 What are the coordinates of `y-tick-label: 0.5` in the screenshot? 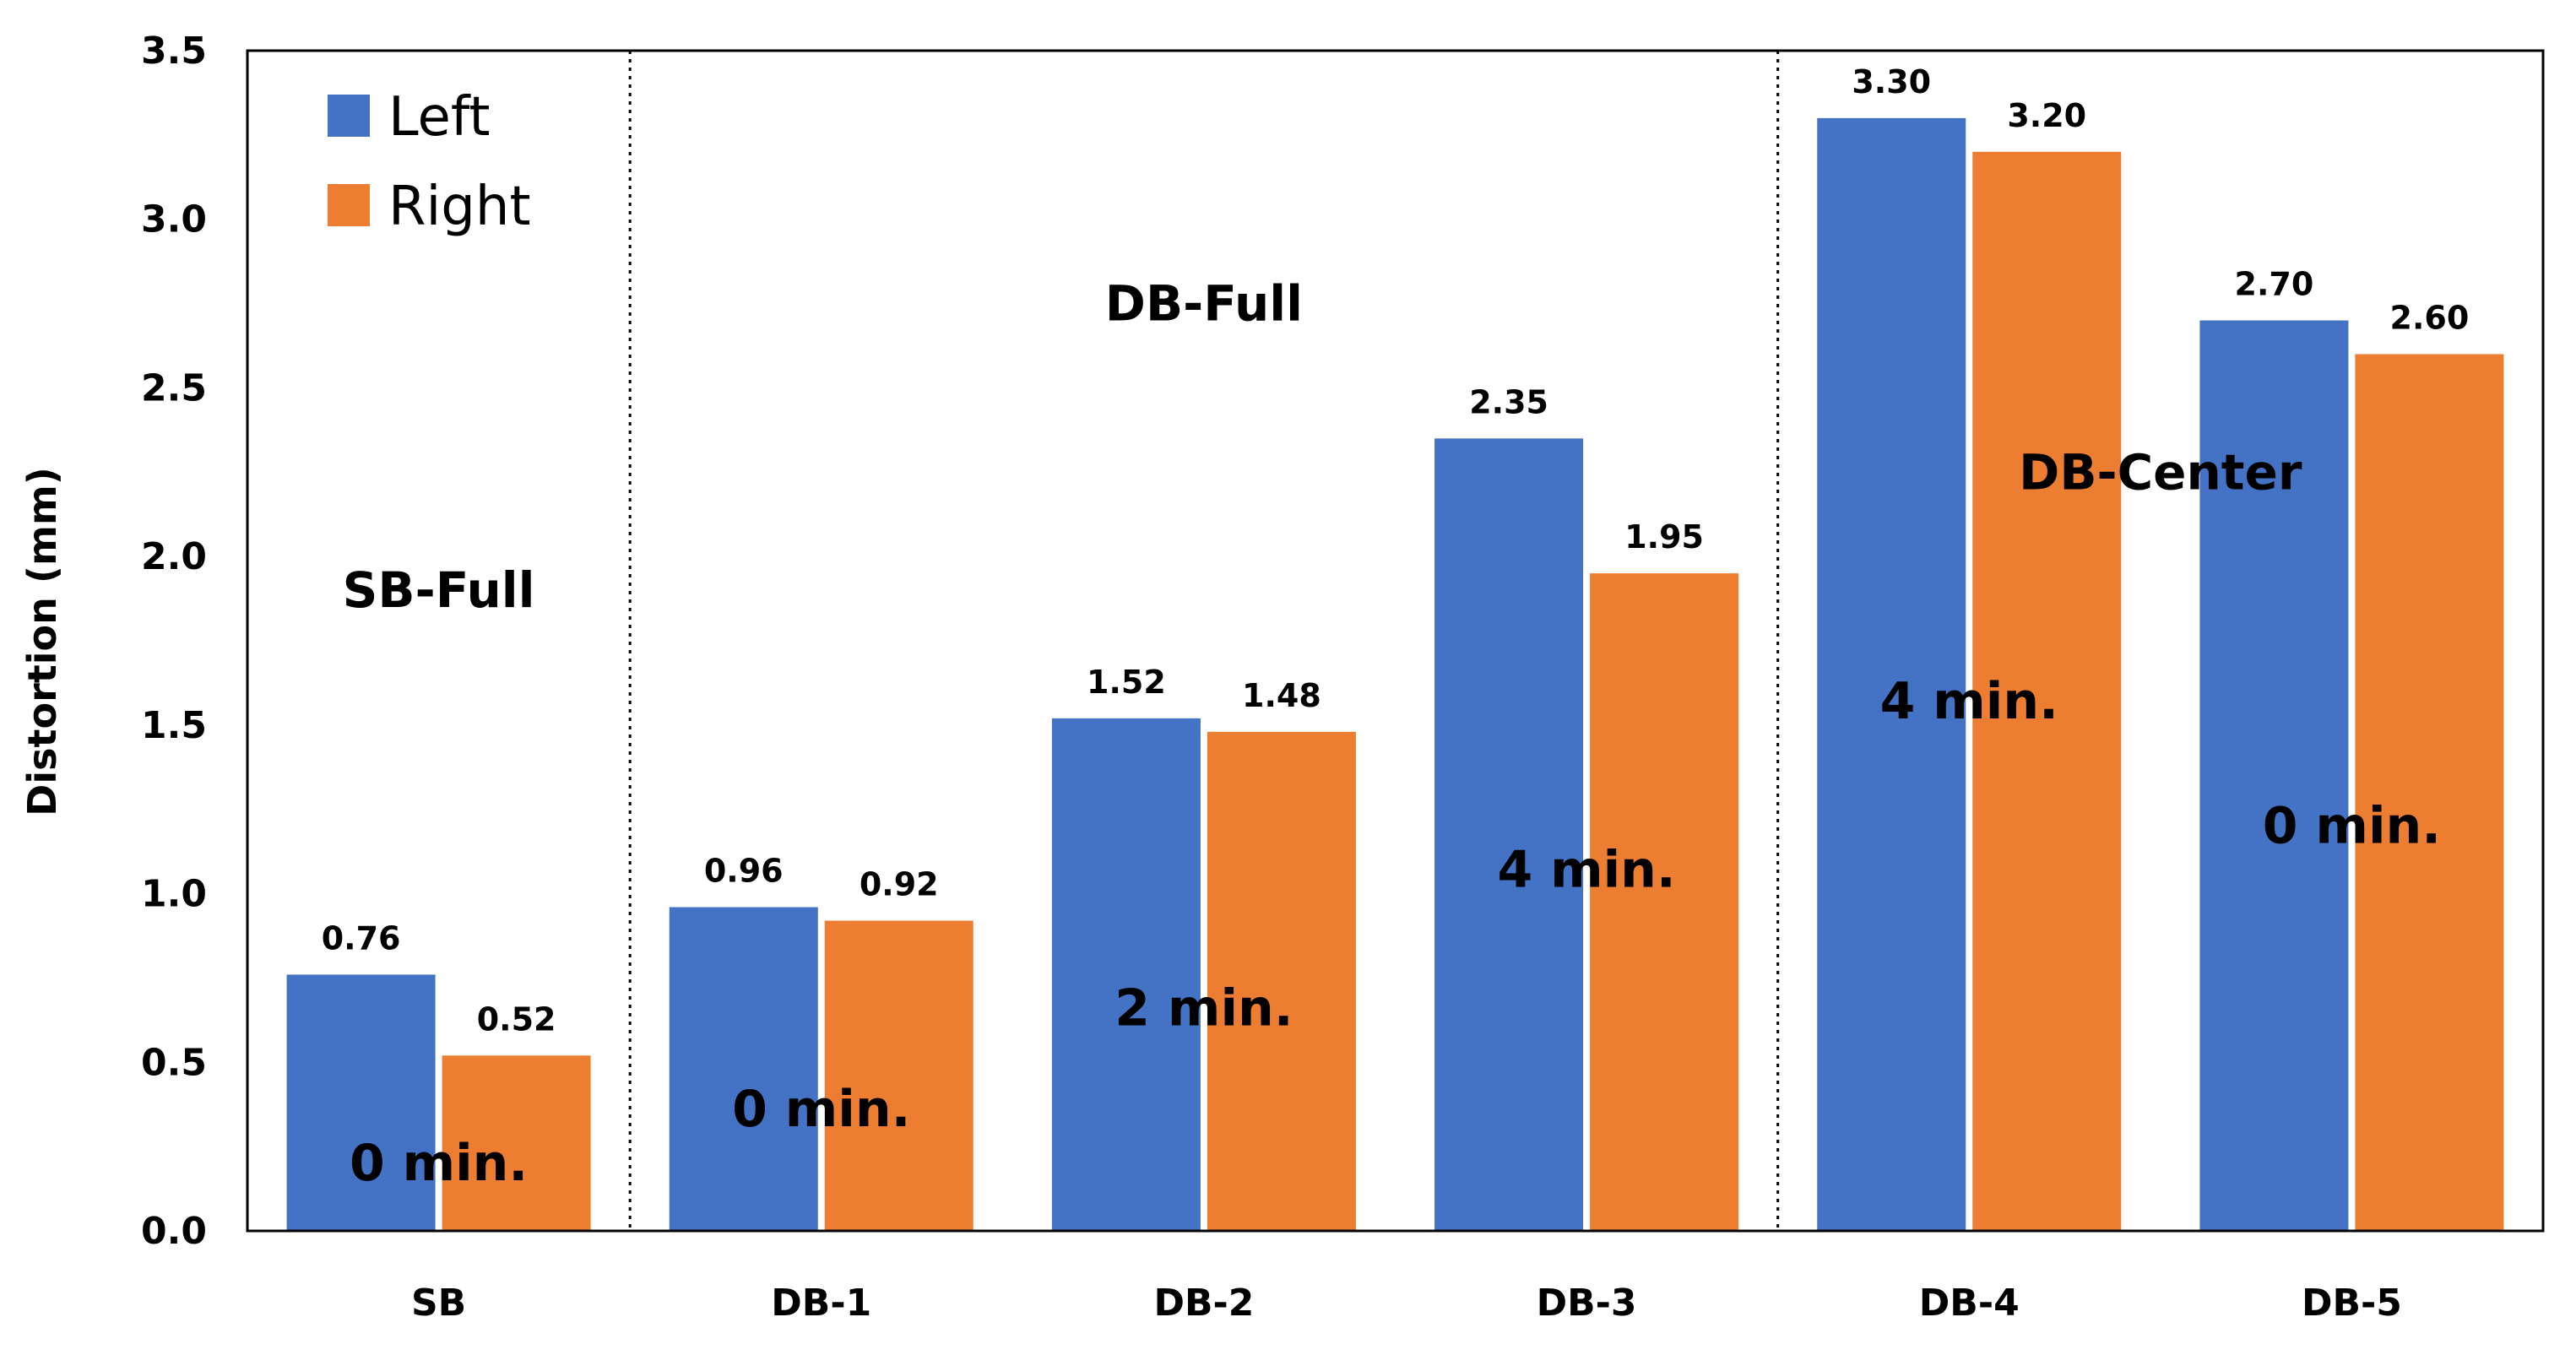 It's located at (174, 1062).